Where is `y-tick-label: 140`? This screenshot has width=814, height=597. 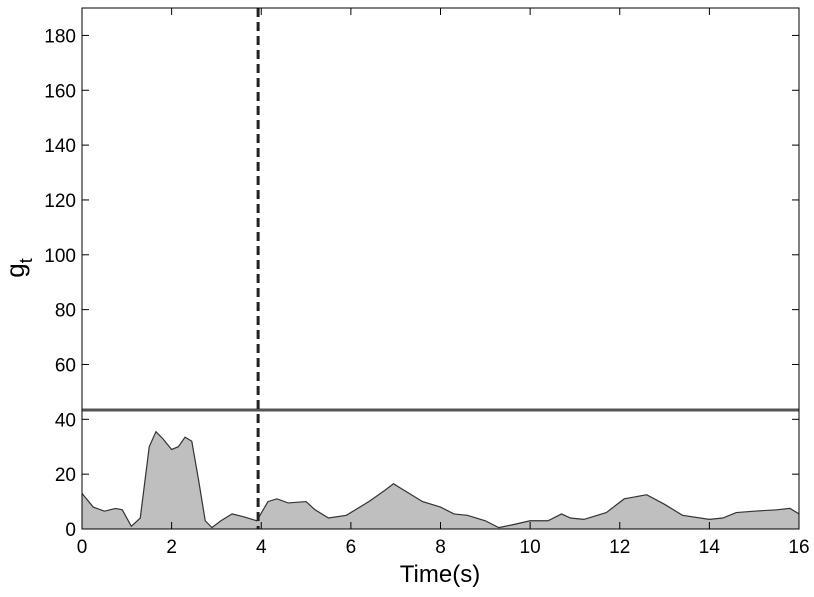 y-tick-label: 140 is located at coordinates (60, 146).